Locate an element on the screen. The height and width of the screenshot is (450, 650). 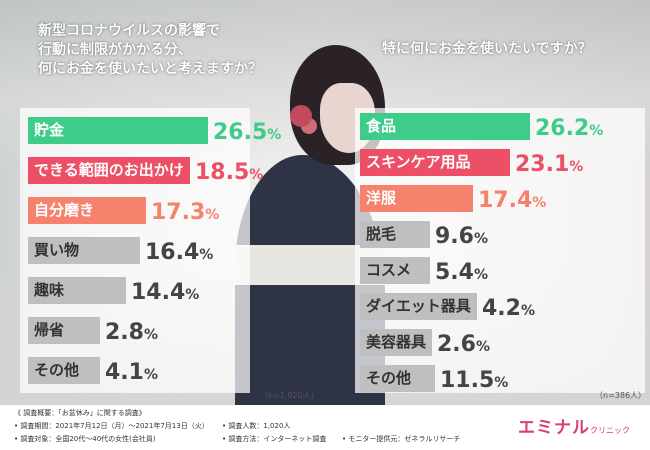
left-sample-size: （n=1,020人） is located at coordinates (289, 395).